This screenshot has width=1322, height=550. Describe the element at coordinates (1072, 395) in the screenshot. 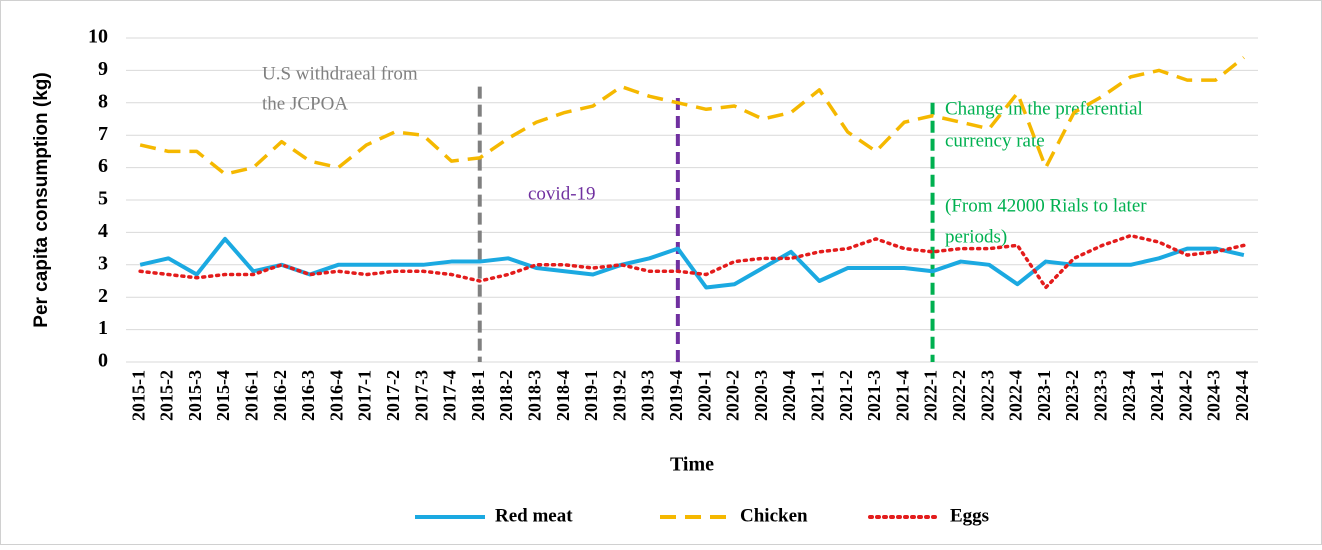

I see `x-tick-label: 2023-2` at that location.